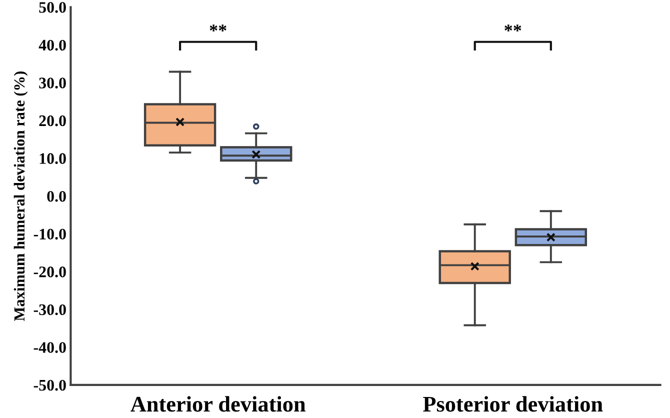 Image resolution: width=670 pixels, height=418 pixels. I want to click on y-tick-label: 40.0, so click(52, 45).